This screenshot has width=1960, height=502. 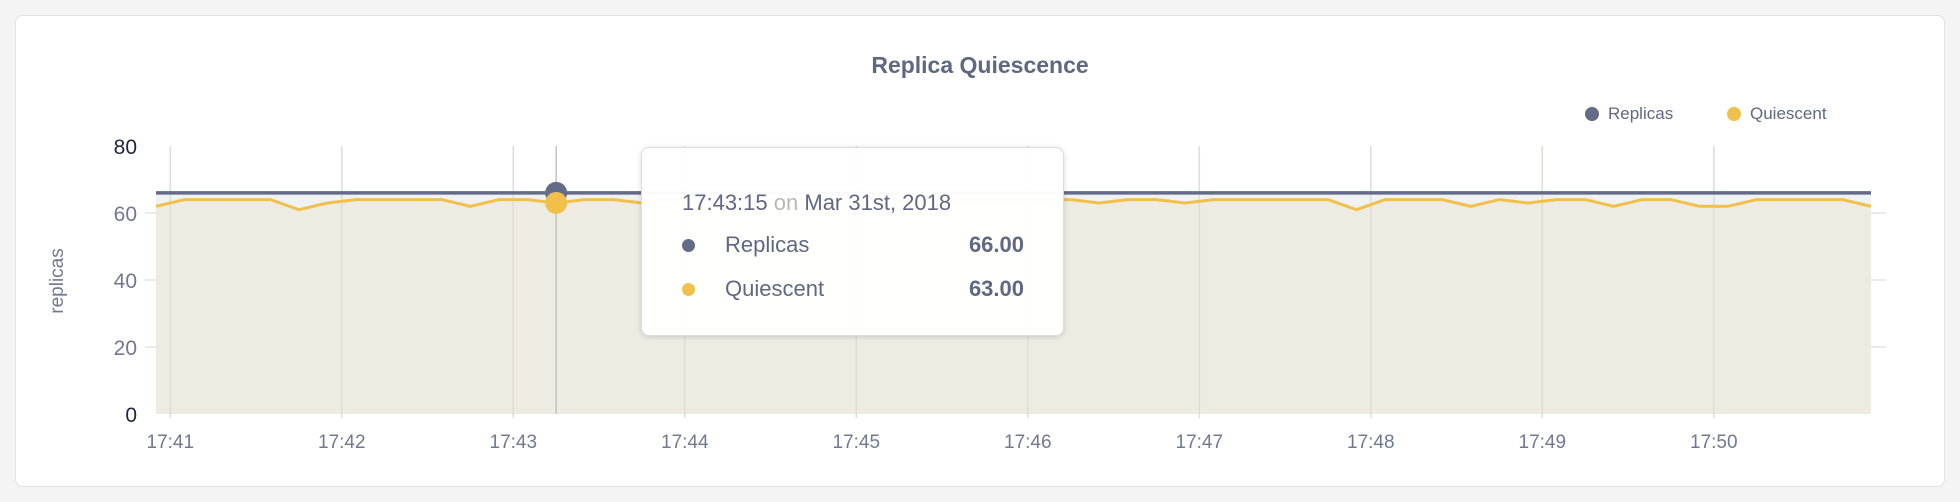 What do you see at coordinates (125, 214) in the screenshot?
I see `y-tick-label: 60` at bounding box center [125, 214].